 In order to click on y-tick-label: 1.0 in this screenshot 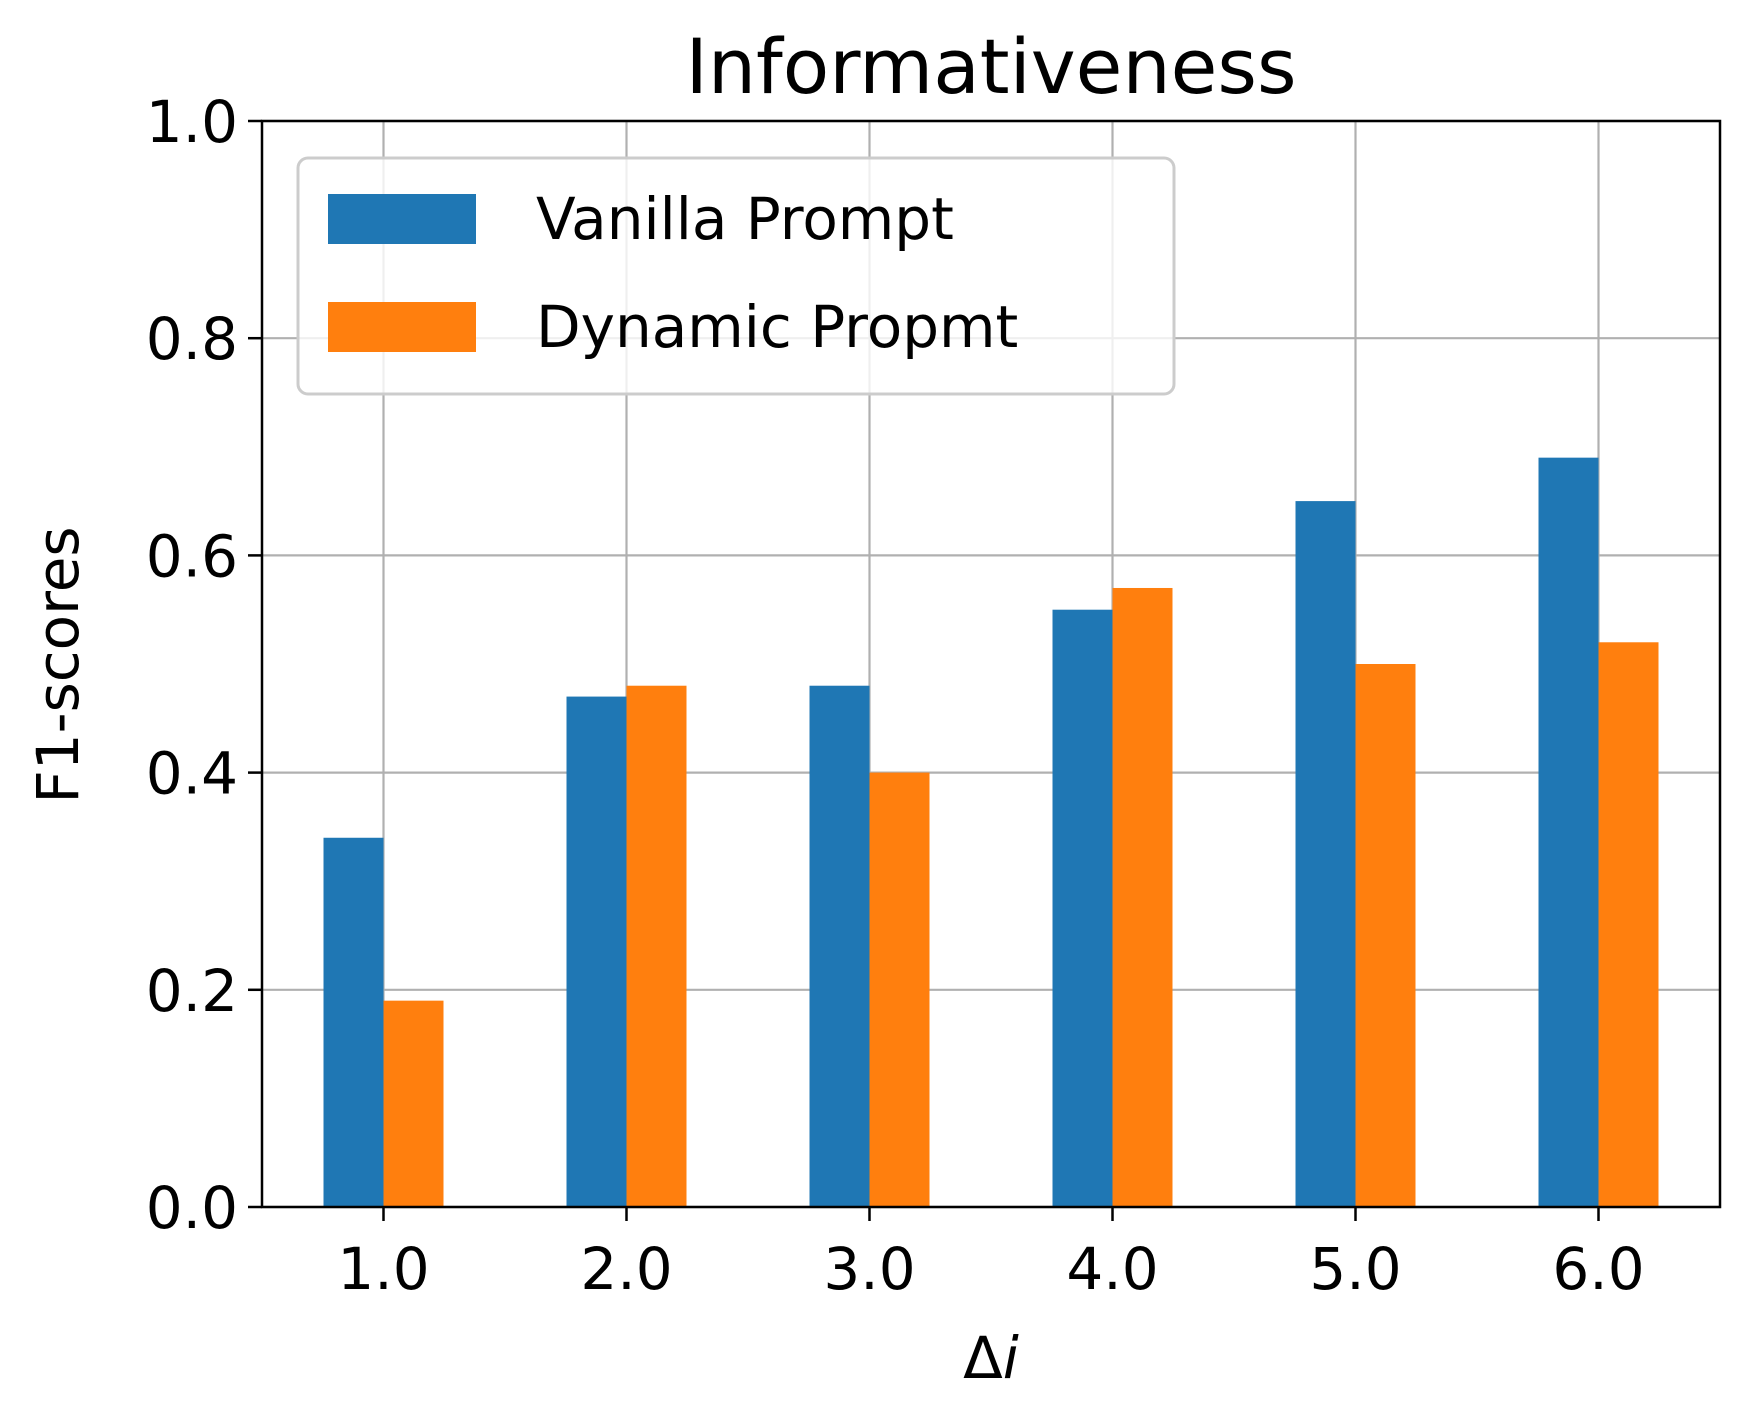, I will do `click(192, 122)`.